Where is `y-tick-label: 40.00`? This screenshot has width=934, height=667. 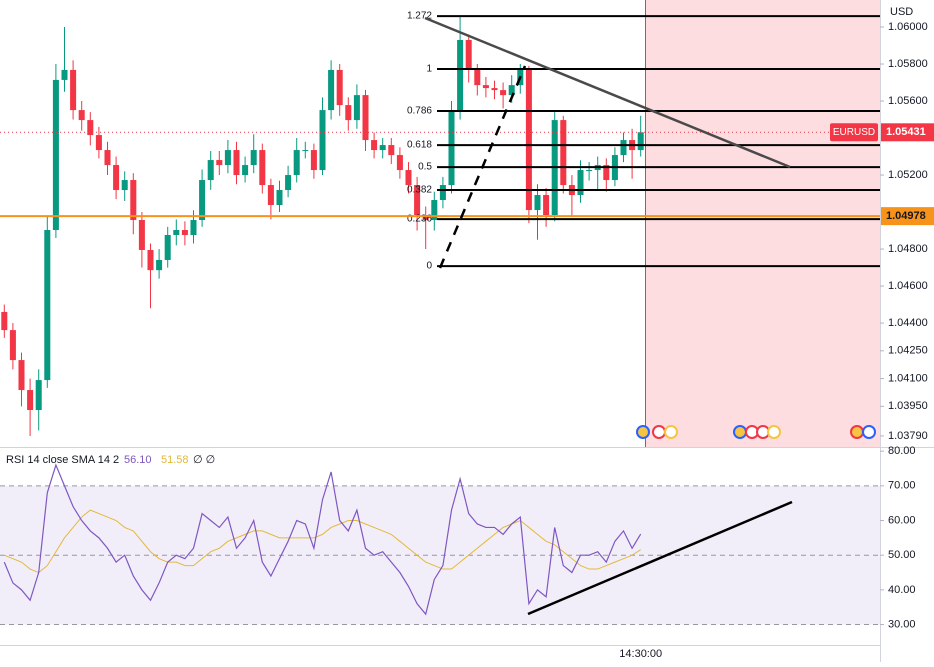 y-tick-label: 40.00 is located at coordinates (902, 590).